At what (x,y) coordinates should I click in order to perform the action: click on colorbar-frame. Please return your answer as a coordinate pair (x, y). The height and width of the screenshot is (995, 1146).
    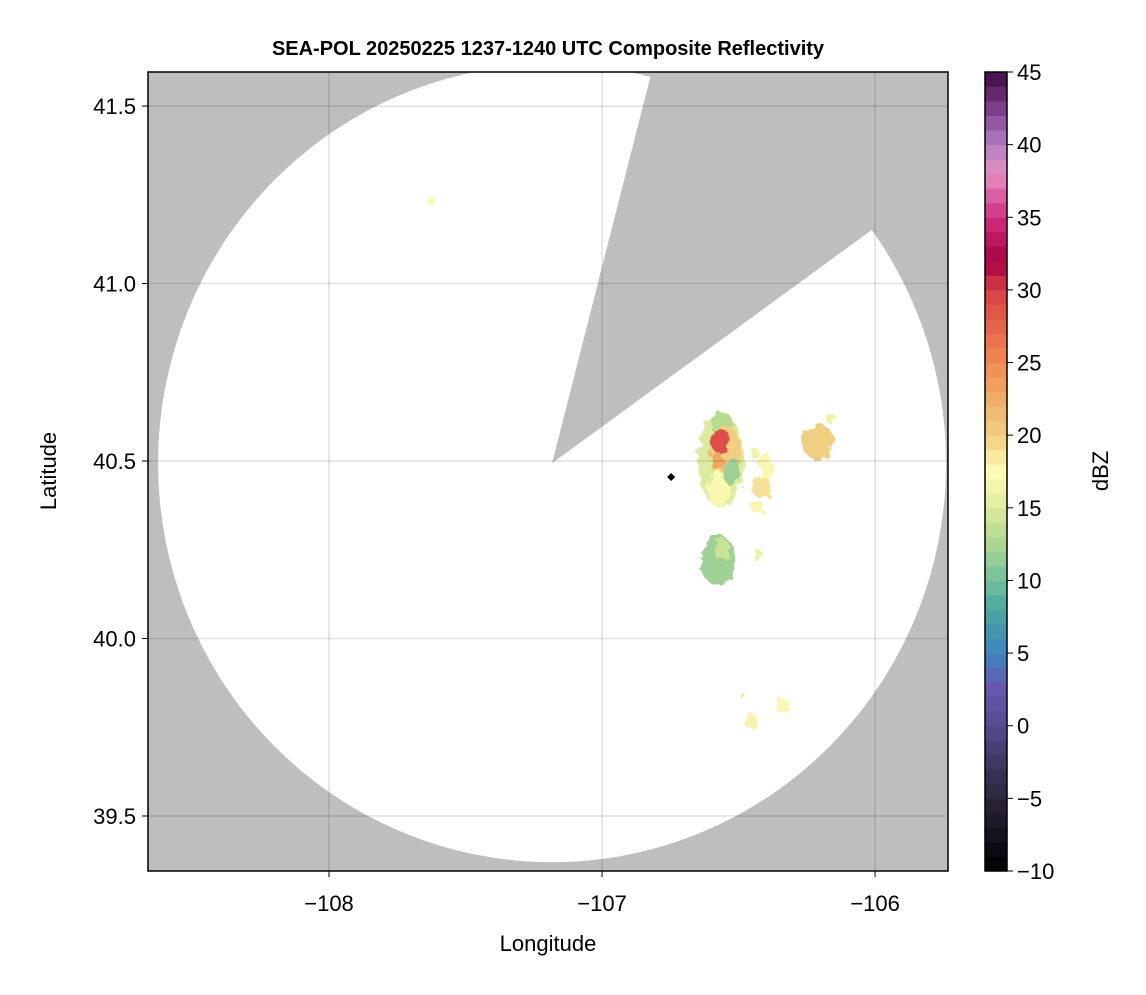
    Looking at the image, I should click on (996, 471).